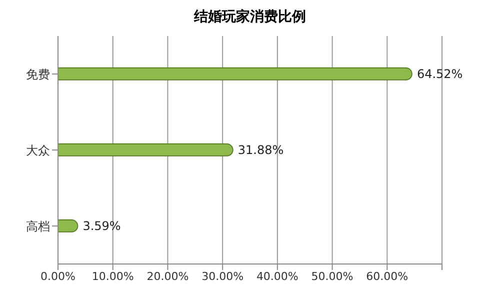 Image resolution: width=500 pixels, height=301 pixels. Describe the element at coordinates (101, 226) in the screenshot. I see `data-label: 3.59%` at that location.